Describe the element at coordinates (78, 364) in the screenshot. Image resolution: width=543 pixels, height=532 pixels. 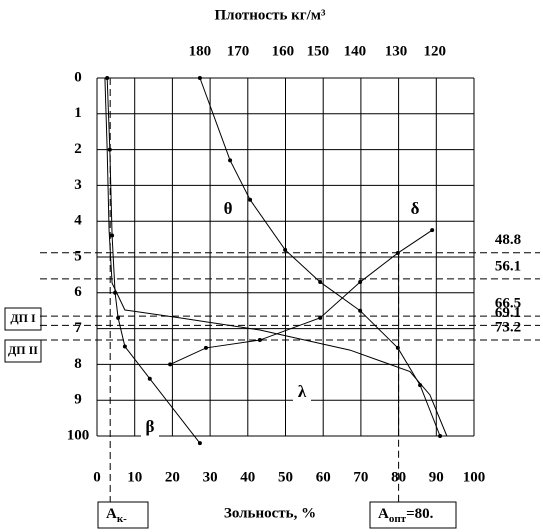
I see `y-tick-label: 8` at that location.